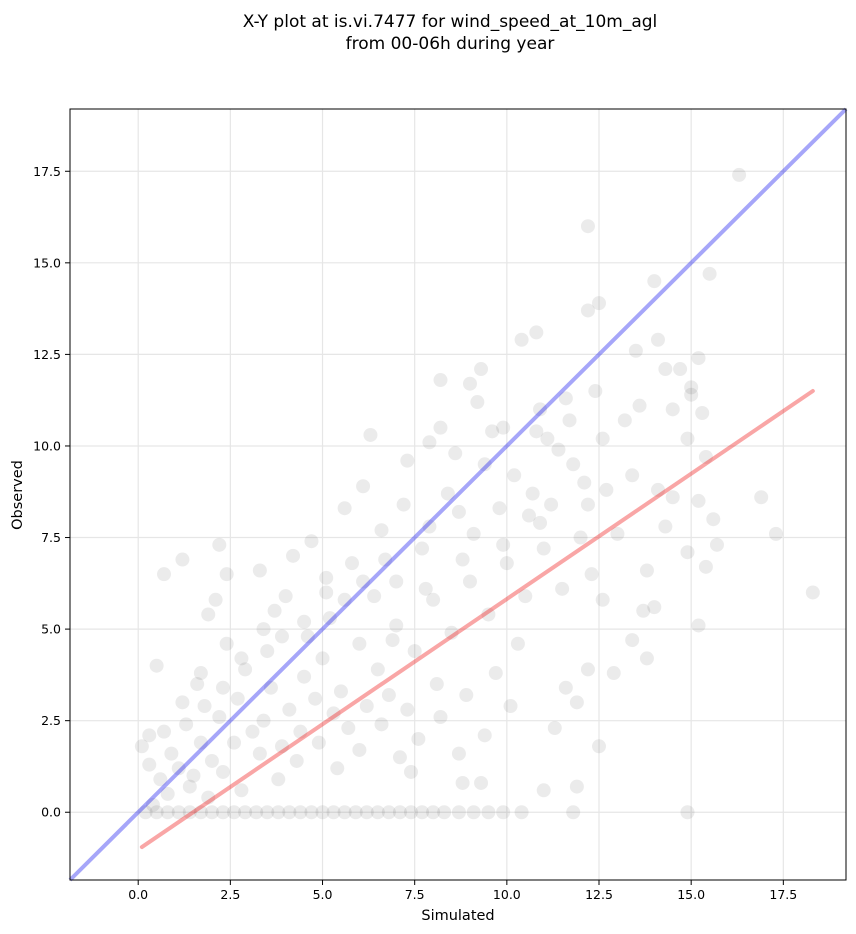 The image size is (856, 934). I want to click on y-tick-label: 12.5, so click(47, 354).